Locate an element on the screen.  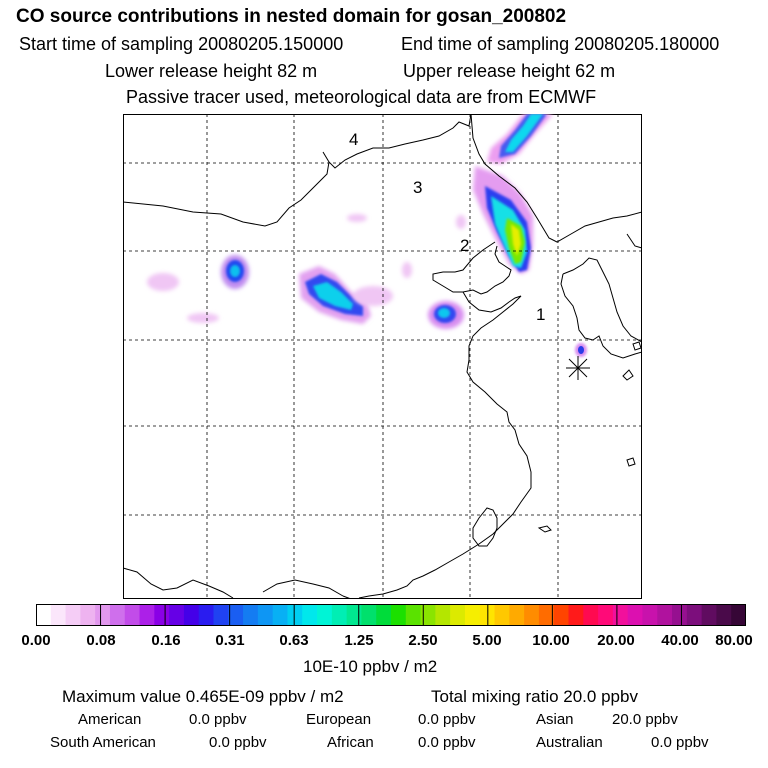
colorbar-tick: 0.16 is located at coordinates (166, 640).